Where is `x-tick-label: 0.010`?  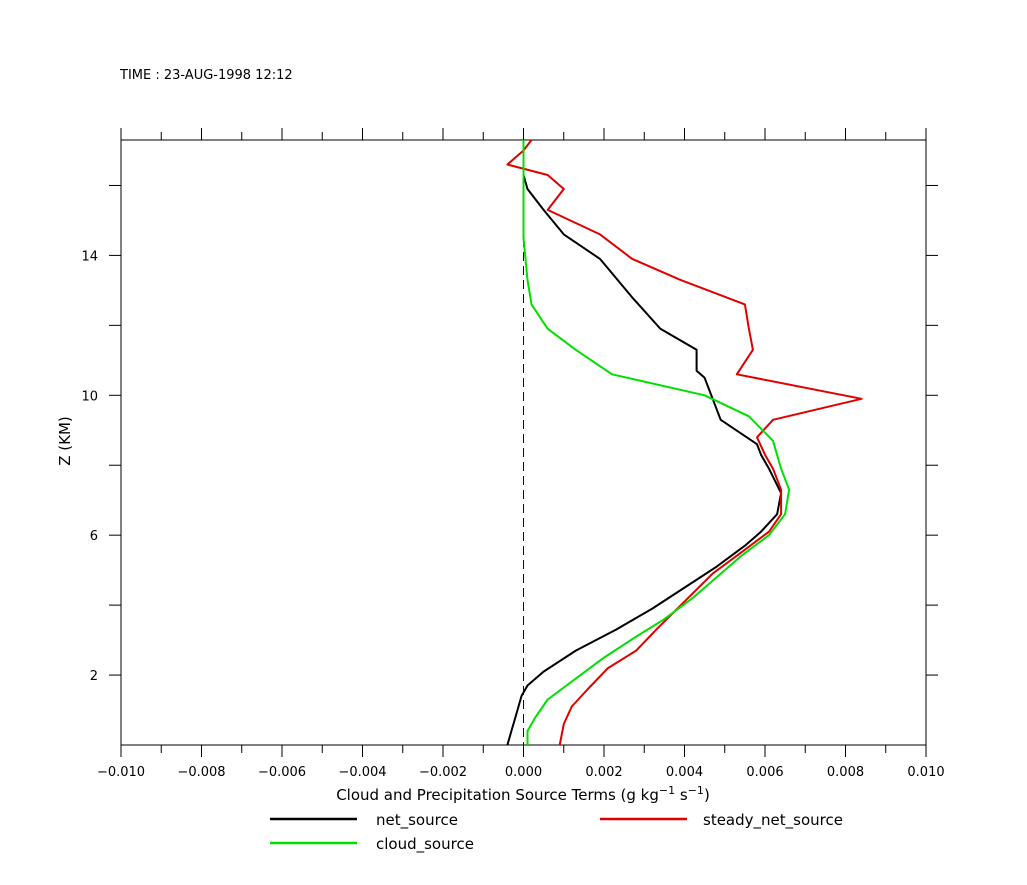
x-tick-label: 0.010 is located at coordinates (925, 772).